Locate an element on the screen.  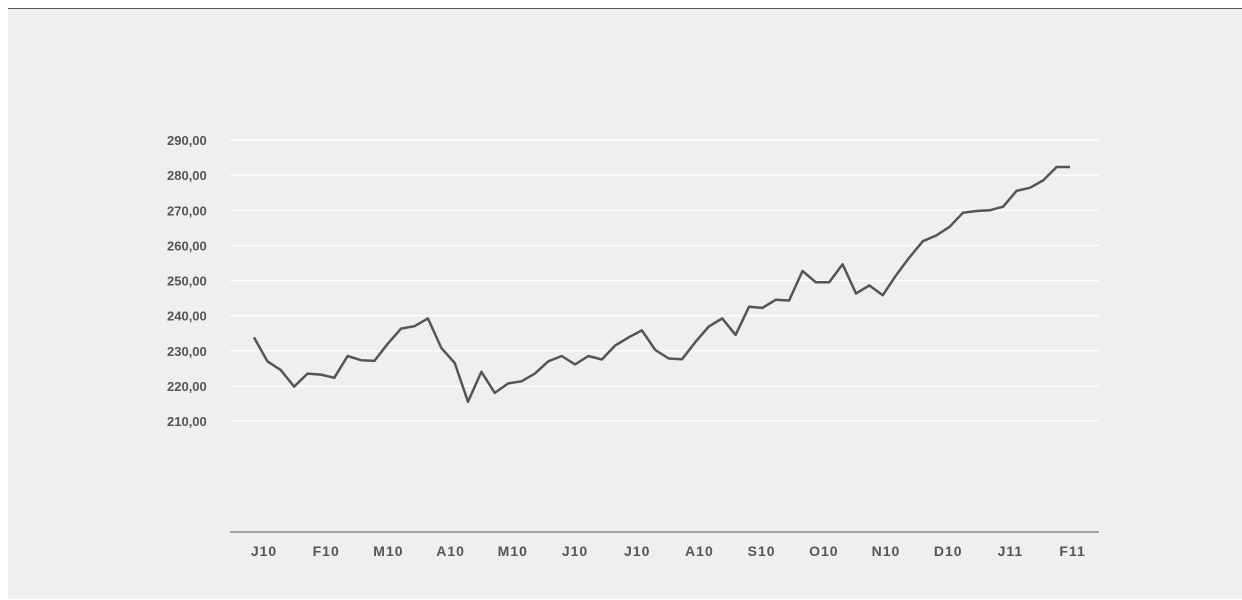
y-tick-label: 260,00 is located at coordinates (187, 245).